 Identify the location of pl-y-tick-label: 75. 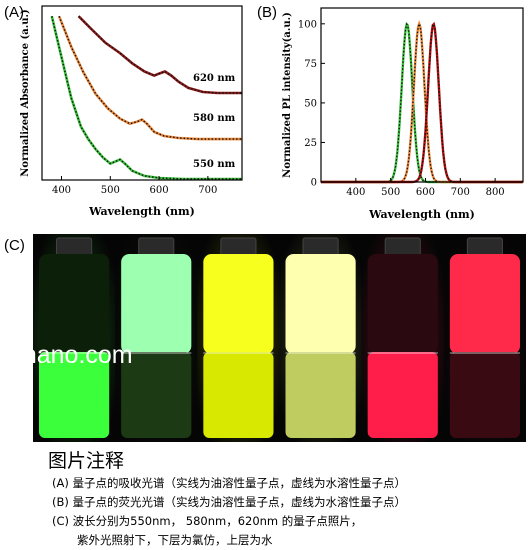
(310, 64).